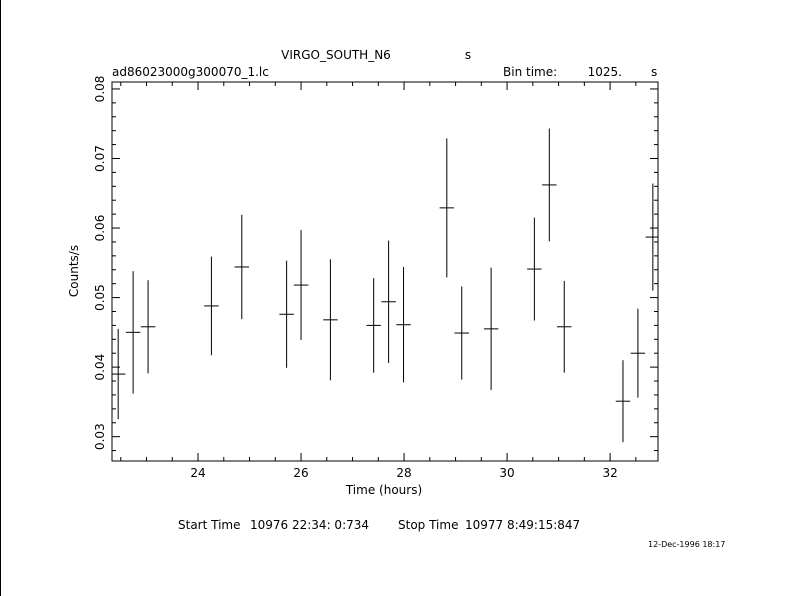 This screenshot has height=596, width=790. What do you see at coordinates (100, 228) in the screenshot?
I see `y-tick-label: 0.06` at bounding box center [100, 228].